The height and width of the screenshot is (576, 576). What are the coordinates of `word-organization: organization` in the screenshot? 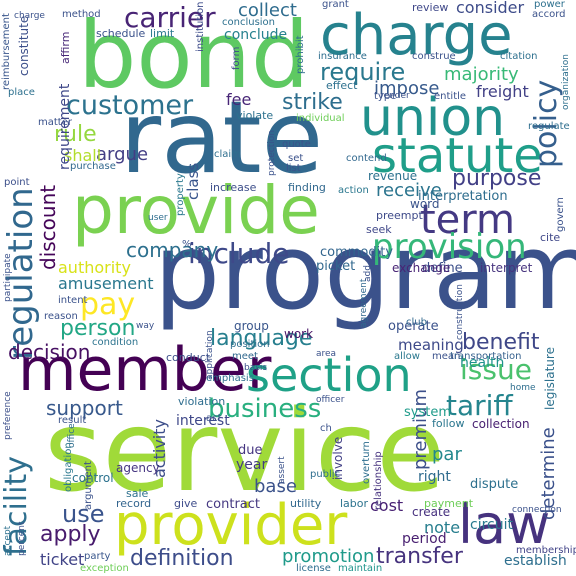 It's located at (566, 82).